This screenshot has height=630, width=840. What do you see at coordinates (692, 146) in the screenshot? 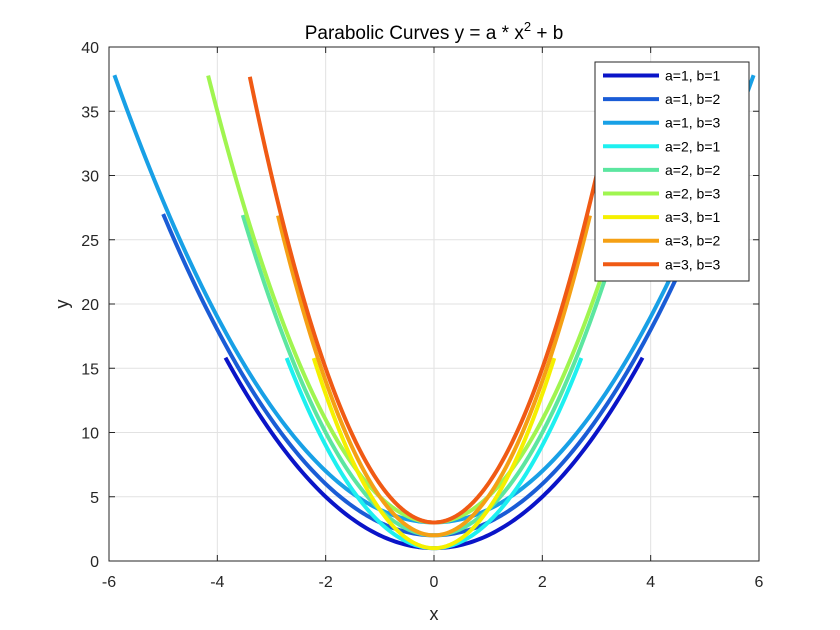
I see `legend-label-a2-b1: a=2, b=1` at bounding box center [692, 146].